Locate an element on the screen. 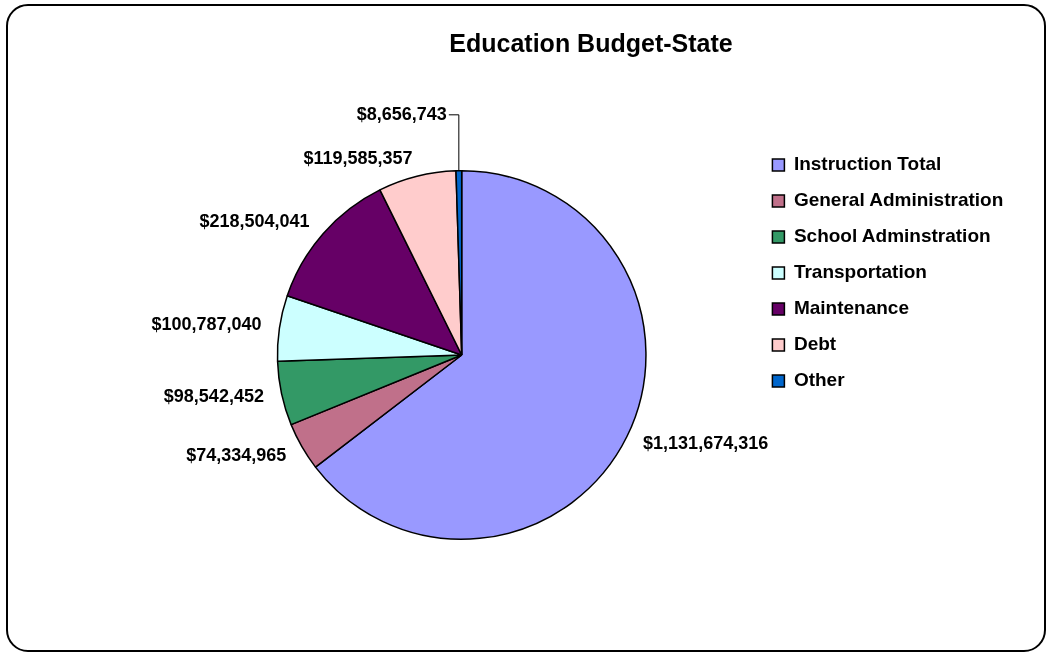 The height and width of the screenshot is (658, 1054). legend-label: Instruction Total is located at coordinates (867, 164).